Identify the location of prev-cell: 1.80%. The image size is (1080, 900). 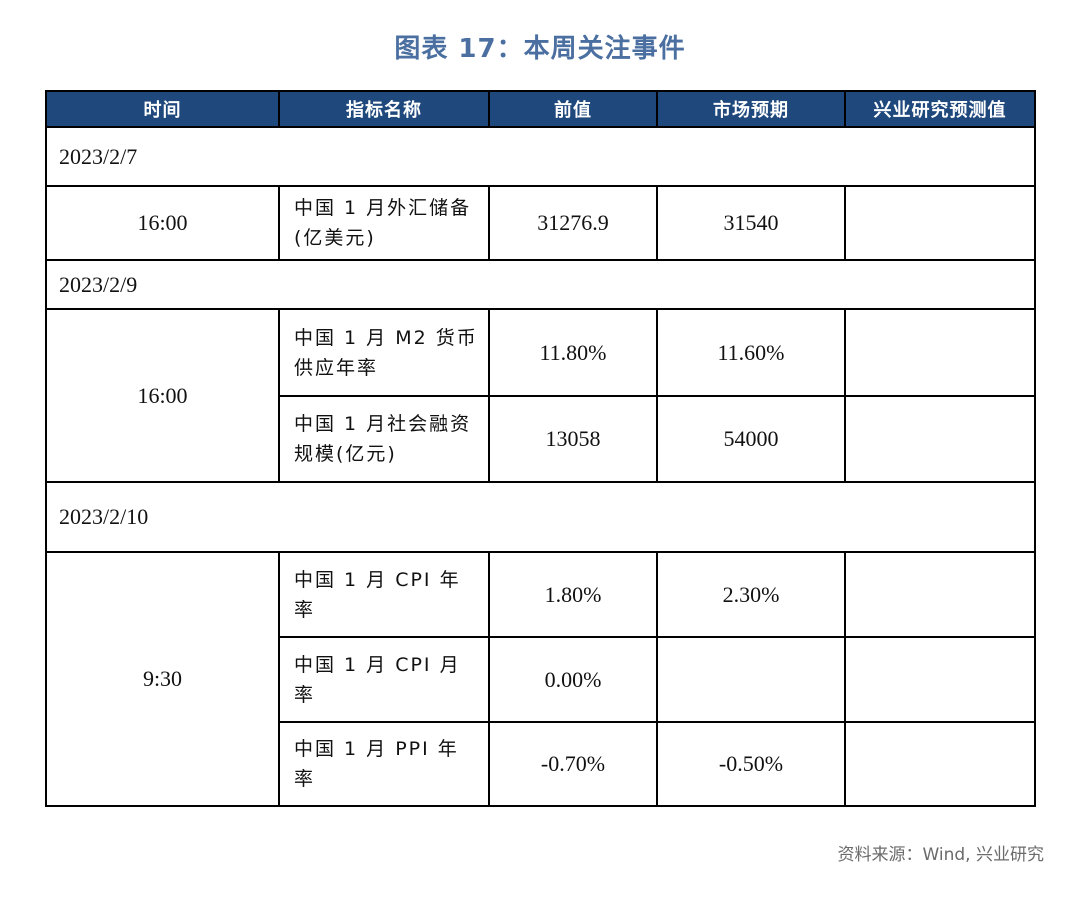
(573, 594).